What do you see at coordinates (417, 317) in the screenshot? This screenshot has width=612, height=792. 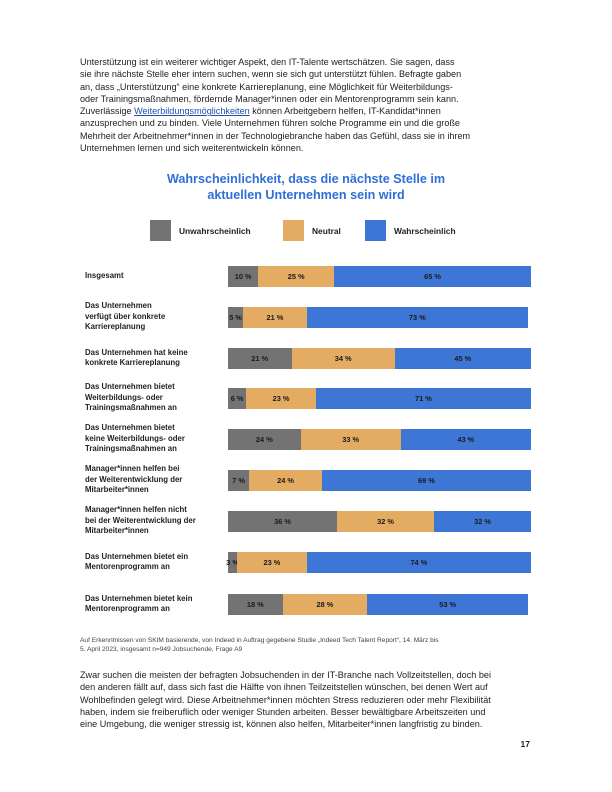 I see `data-label: 73 %` at bounding box center [417, 317].